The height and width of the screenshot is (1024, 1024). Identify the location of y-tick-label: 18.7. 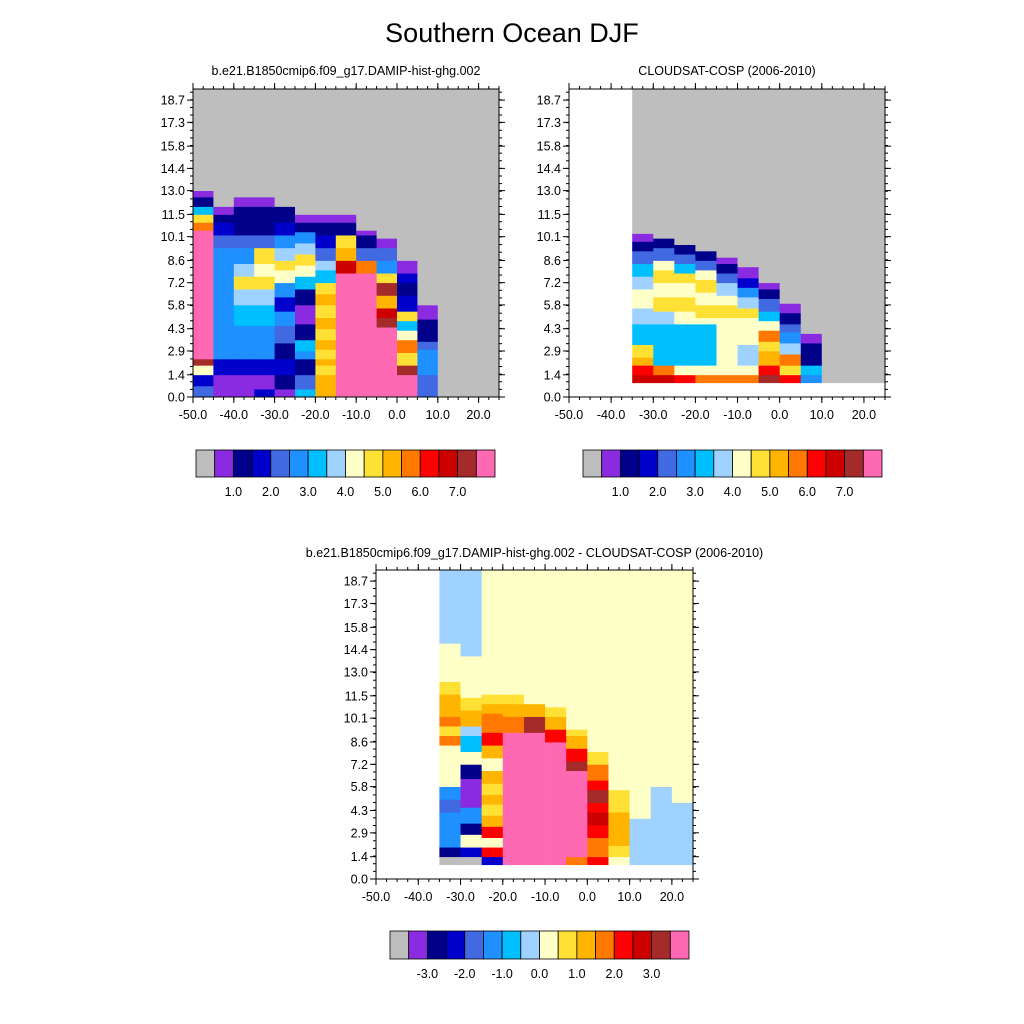
(356, 582).